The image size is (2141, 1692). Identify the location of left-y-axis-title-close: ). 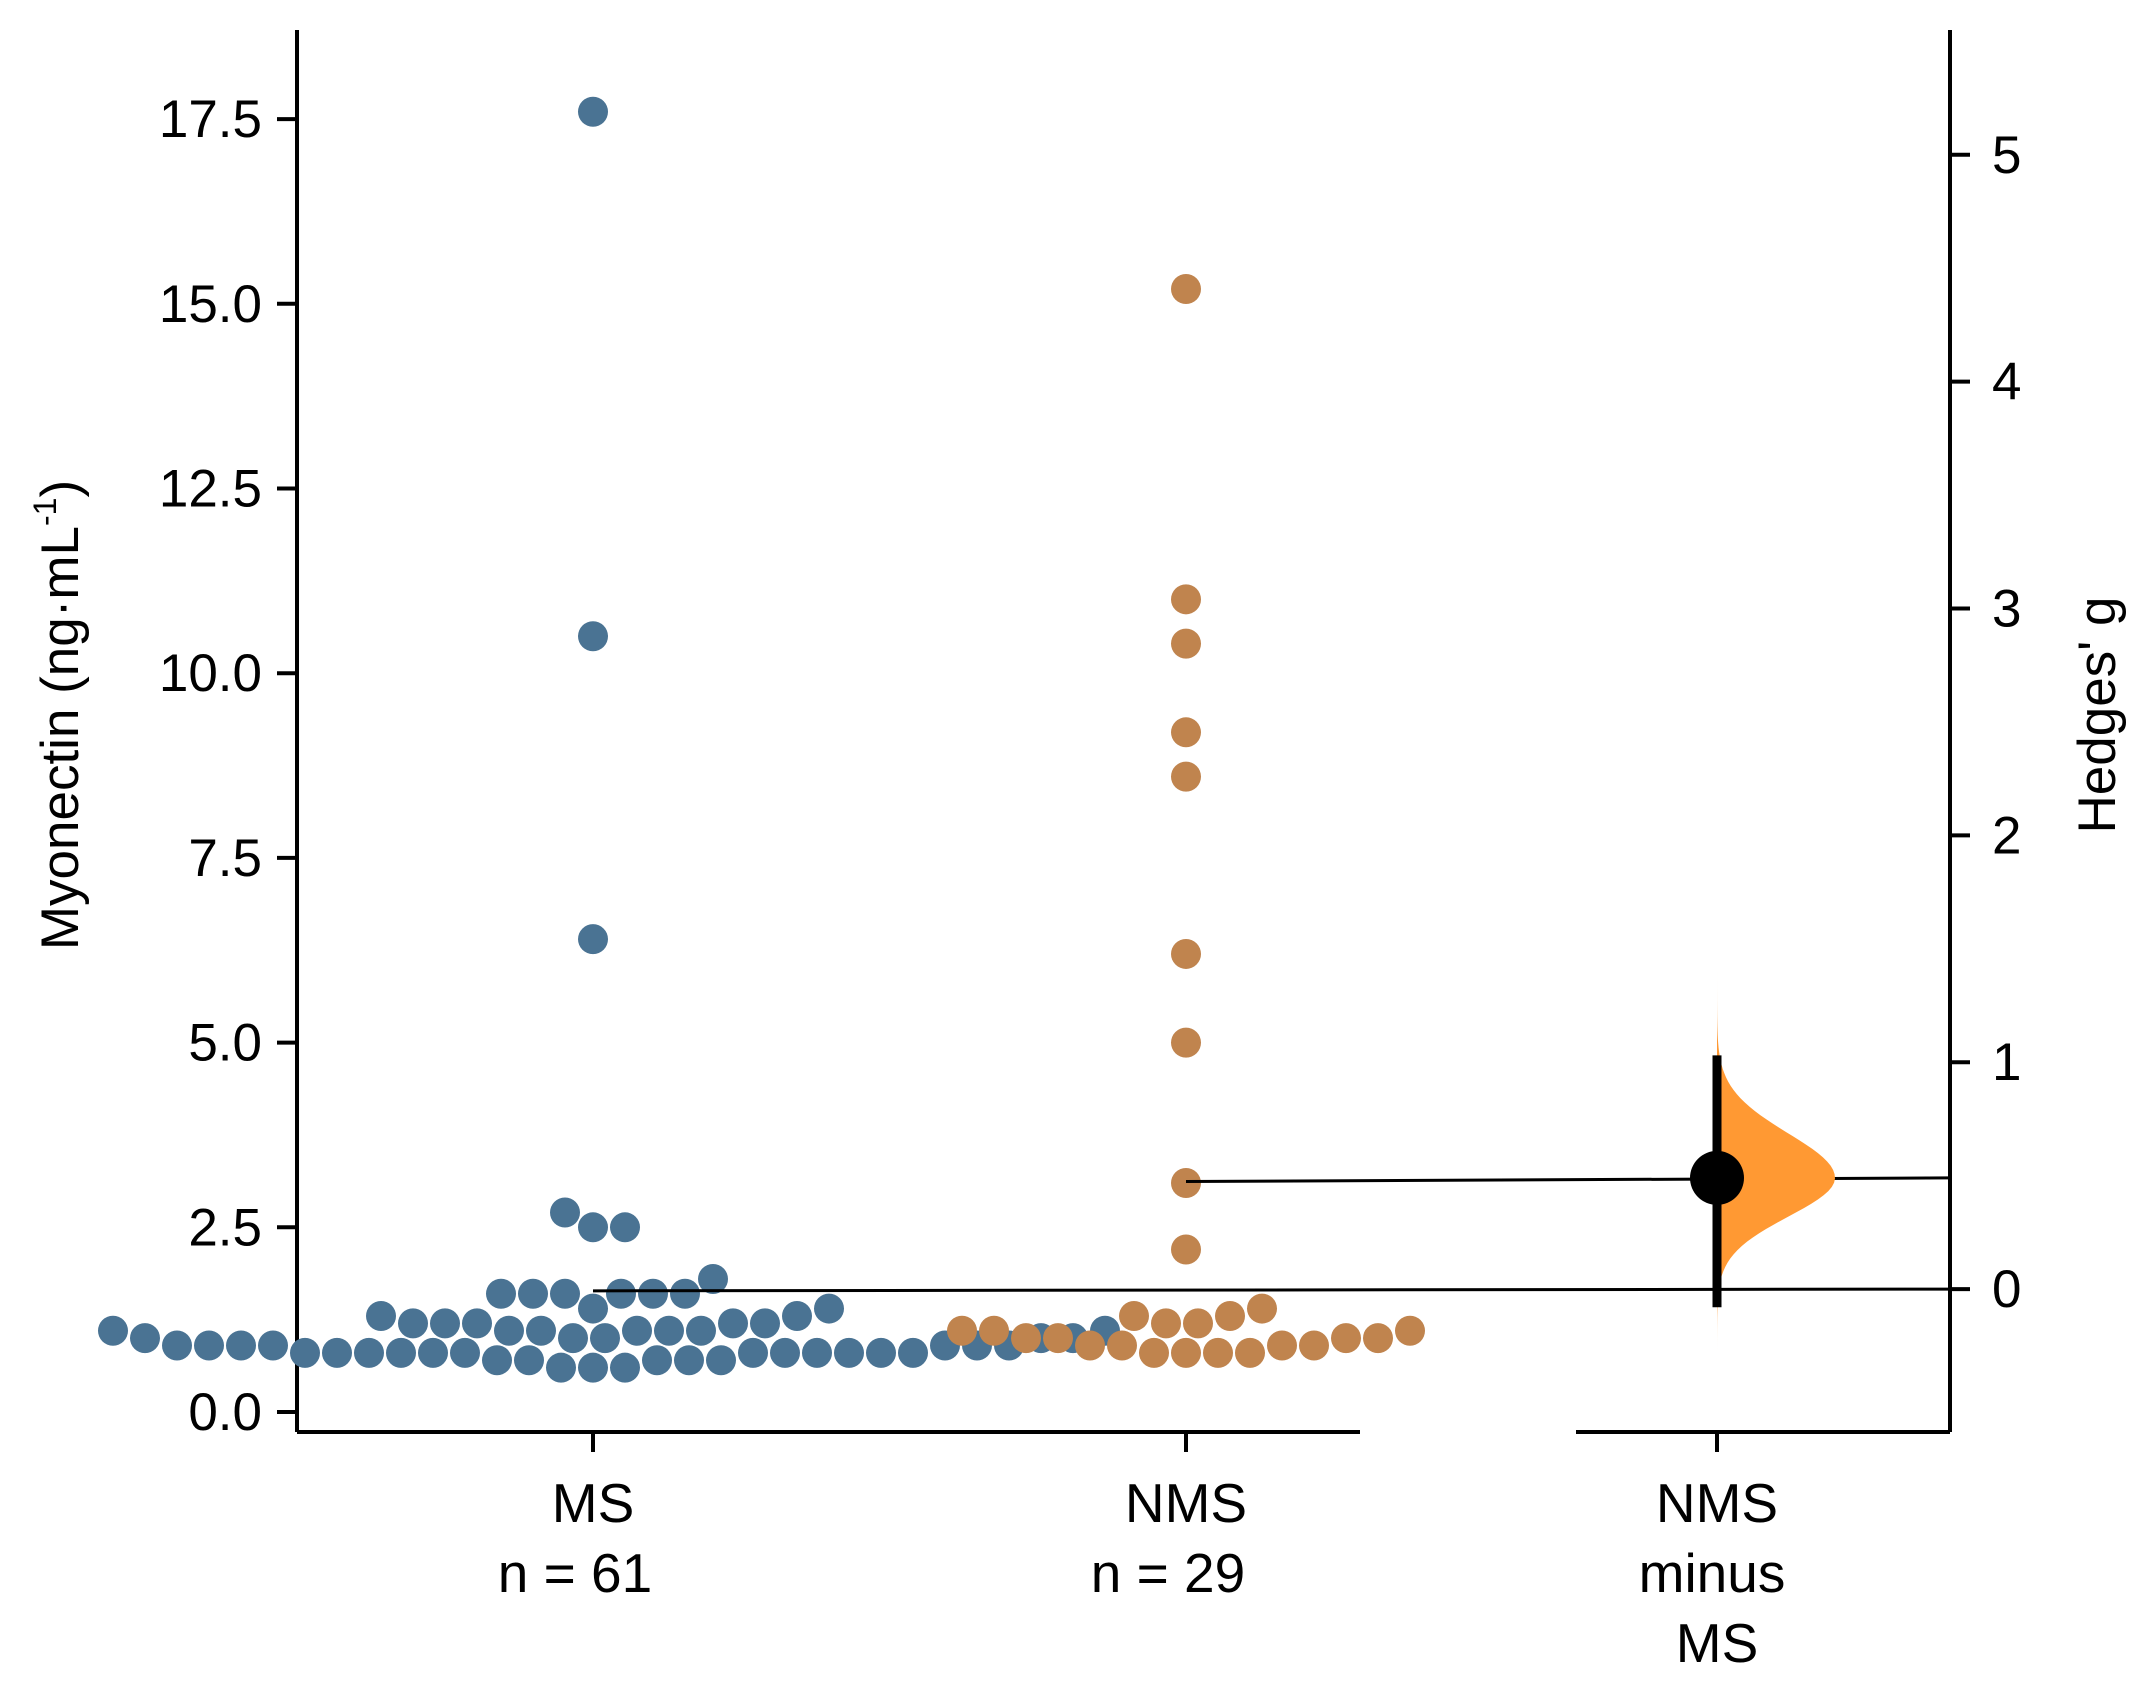
(60, 489).